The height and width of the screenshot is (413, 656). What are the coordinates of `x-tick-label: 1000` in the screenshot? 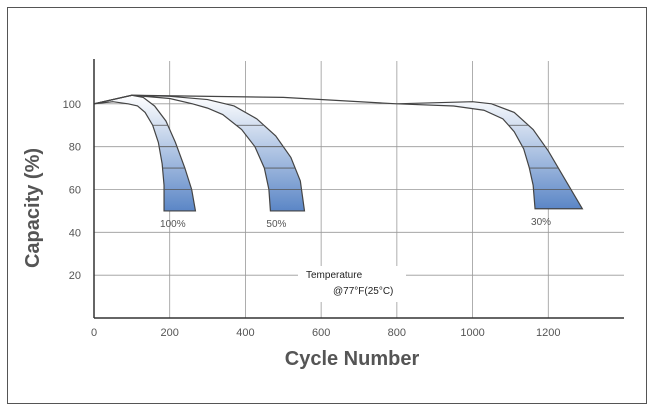 It's located at (472, 333).